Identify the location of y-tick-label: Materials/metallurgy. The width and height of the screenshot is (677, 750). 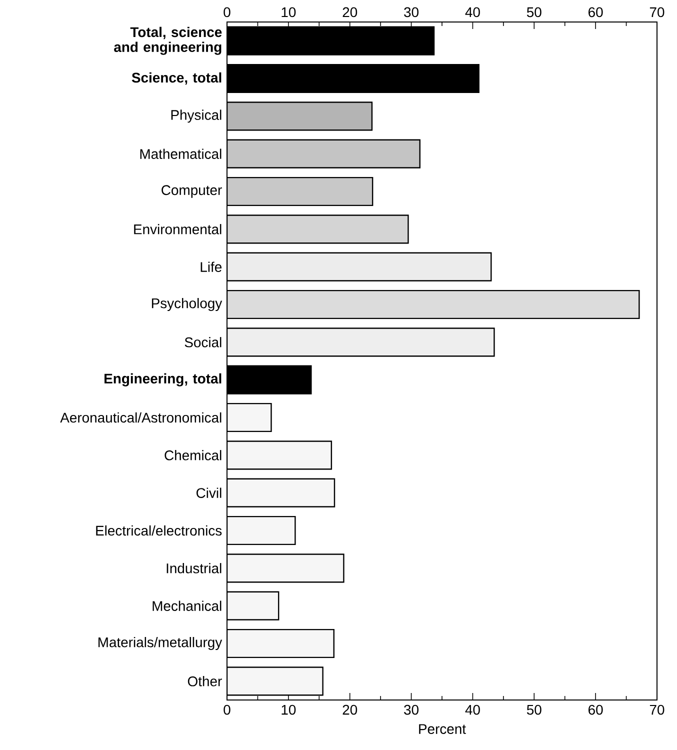
(160, 643).